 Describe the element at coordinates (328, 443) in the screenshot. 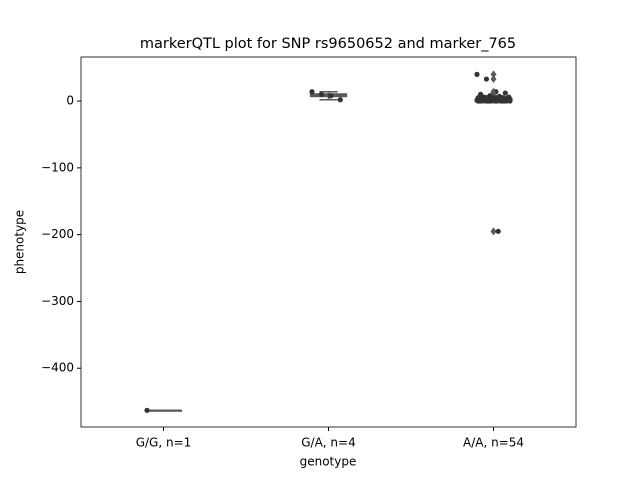

I see `x-tick-label: G/A, n=4` at that location.